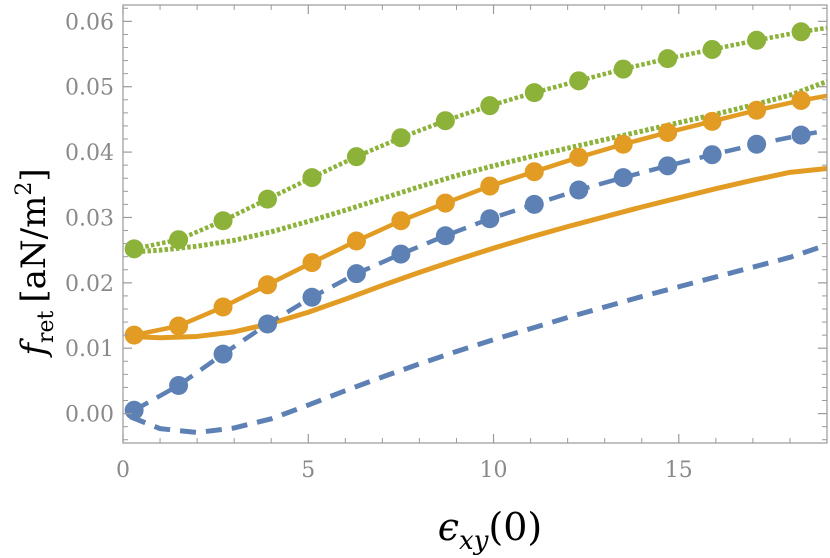 Image resolution: width=830 pixels, height=558 pixels. What do you see at coordinates (308, 470) in the screenshot?
I see `x-tick-label: 5` at bounding box center [308, 470].